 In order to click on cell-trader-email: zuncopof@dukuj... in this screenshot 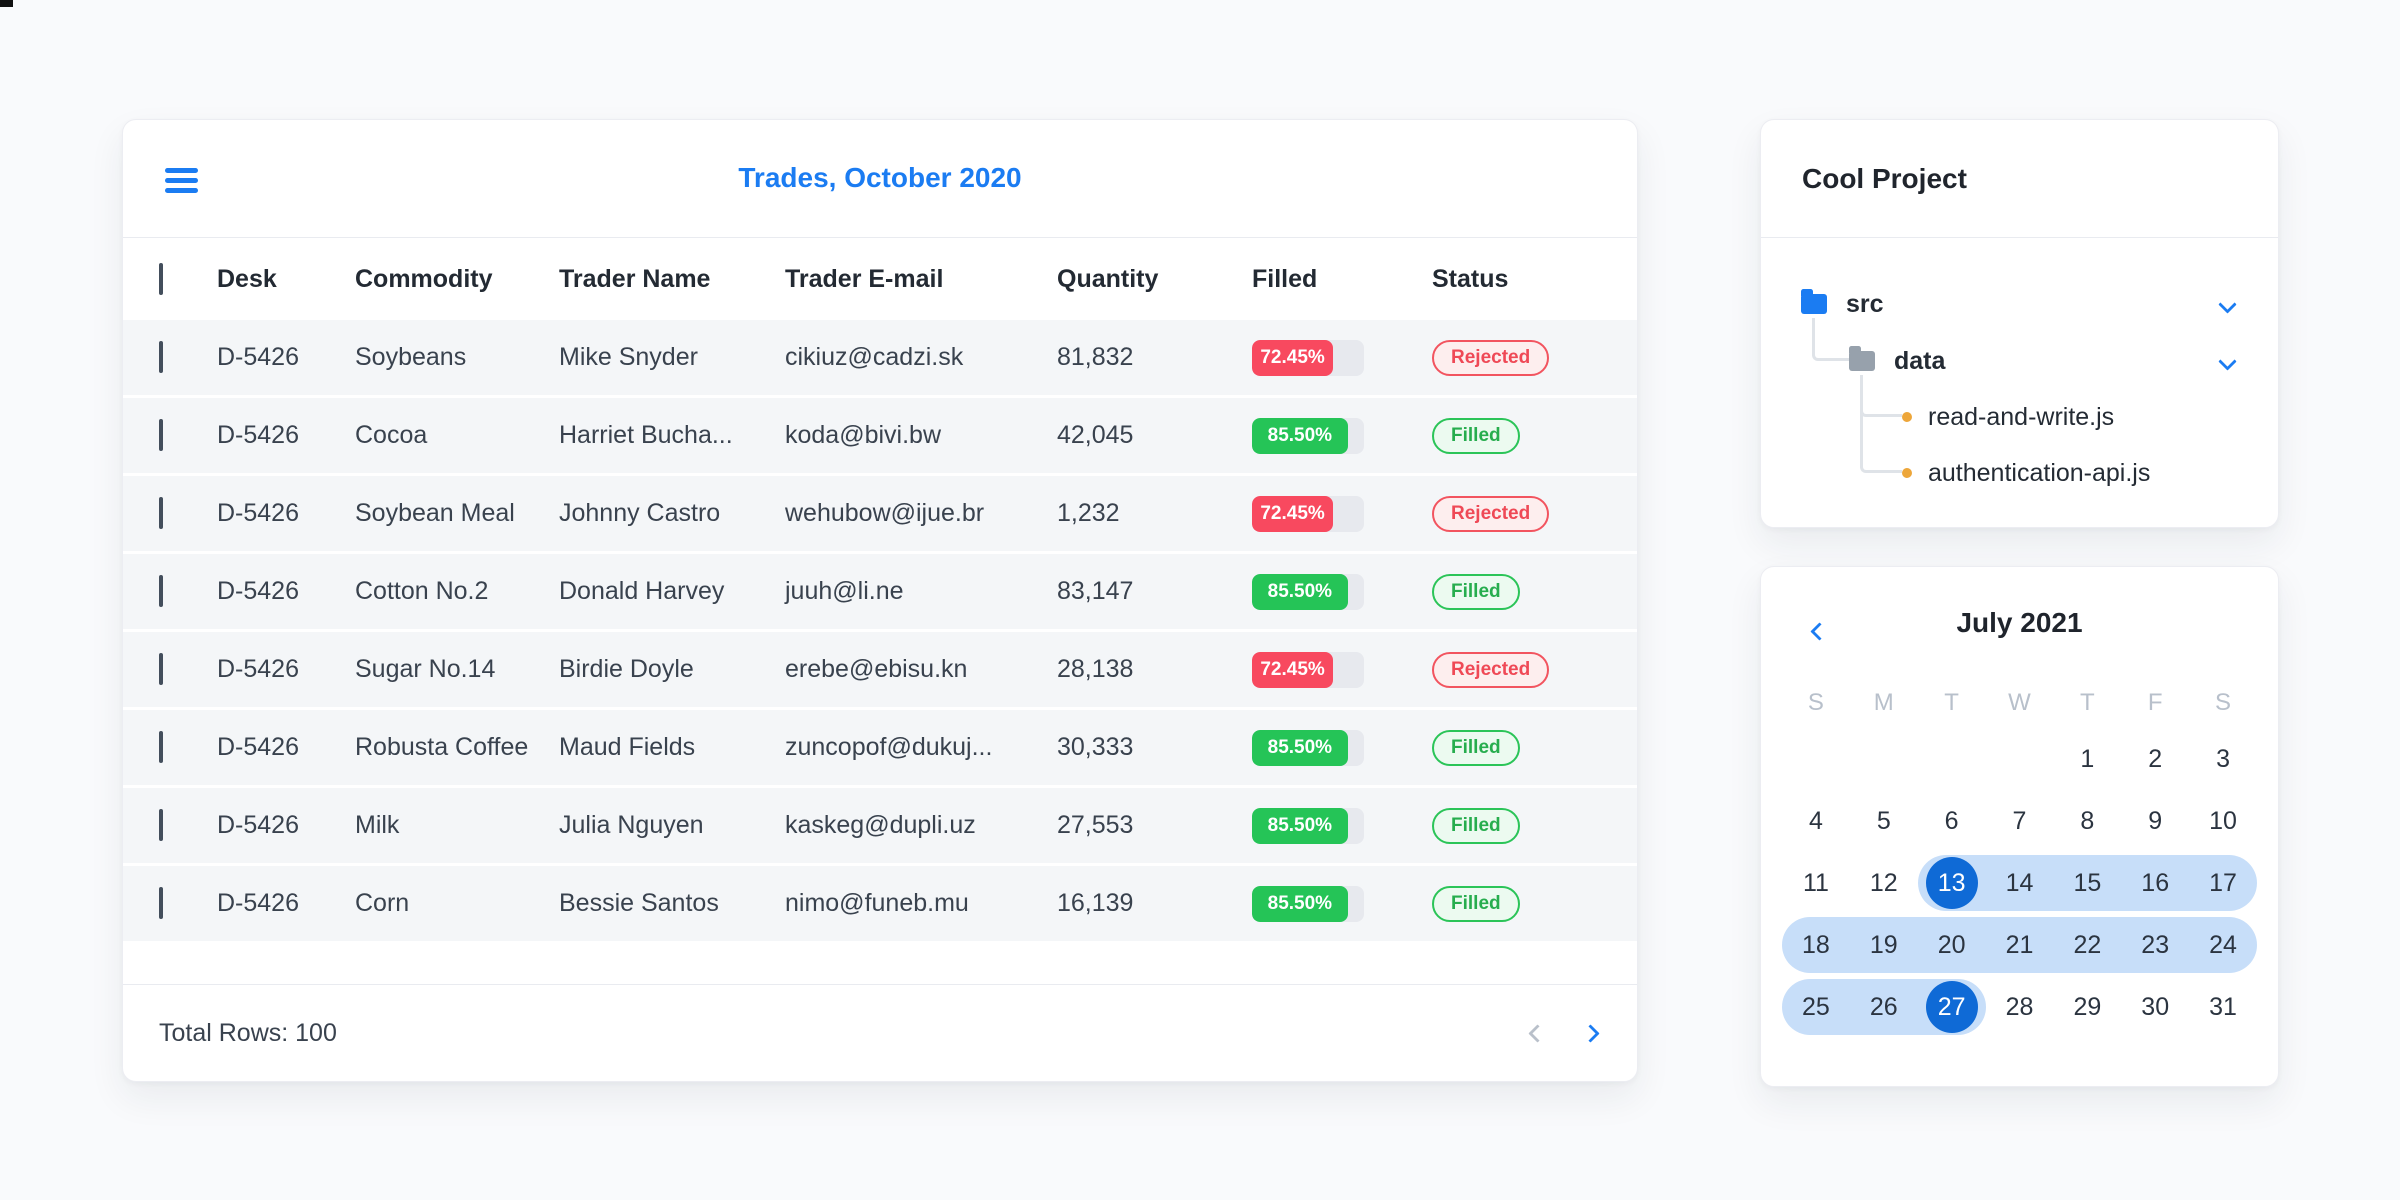, I will do `click(889, 747)`.